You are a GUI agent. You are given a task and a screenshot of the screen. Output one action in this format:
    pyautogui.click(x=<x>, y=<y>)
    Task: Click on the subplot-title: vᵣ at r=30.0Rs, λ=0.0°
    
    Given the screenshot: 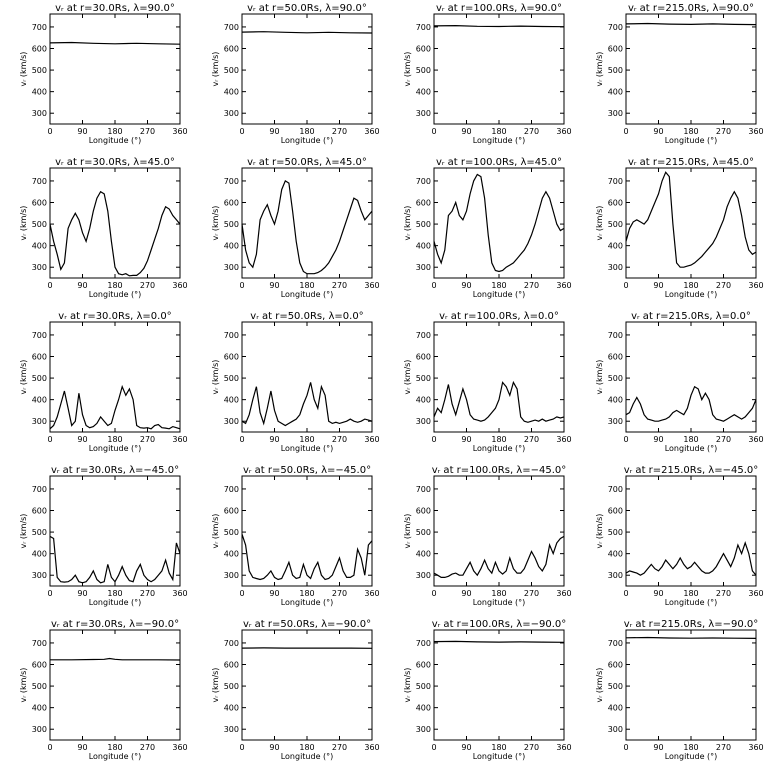 What is the action you would take?
    pyautogui.click(x=114, y=316)
    